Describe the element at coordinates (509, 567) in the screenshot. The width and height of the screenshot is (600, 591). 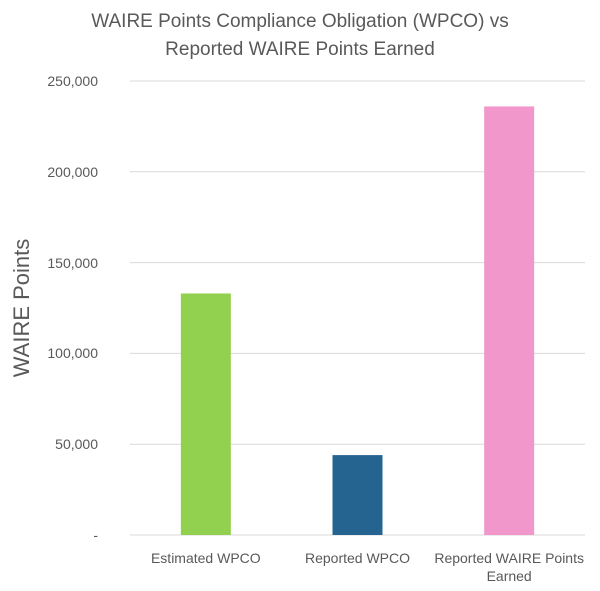
I see `x-tick-label: Reported WAIRE Points Earned` at that location.